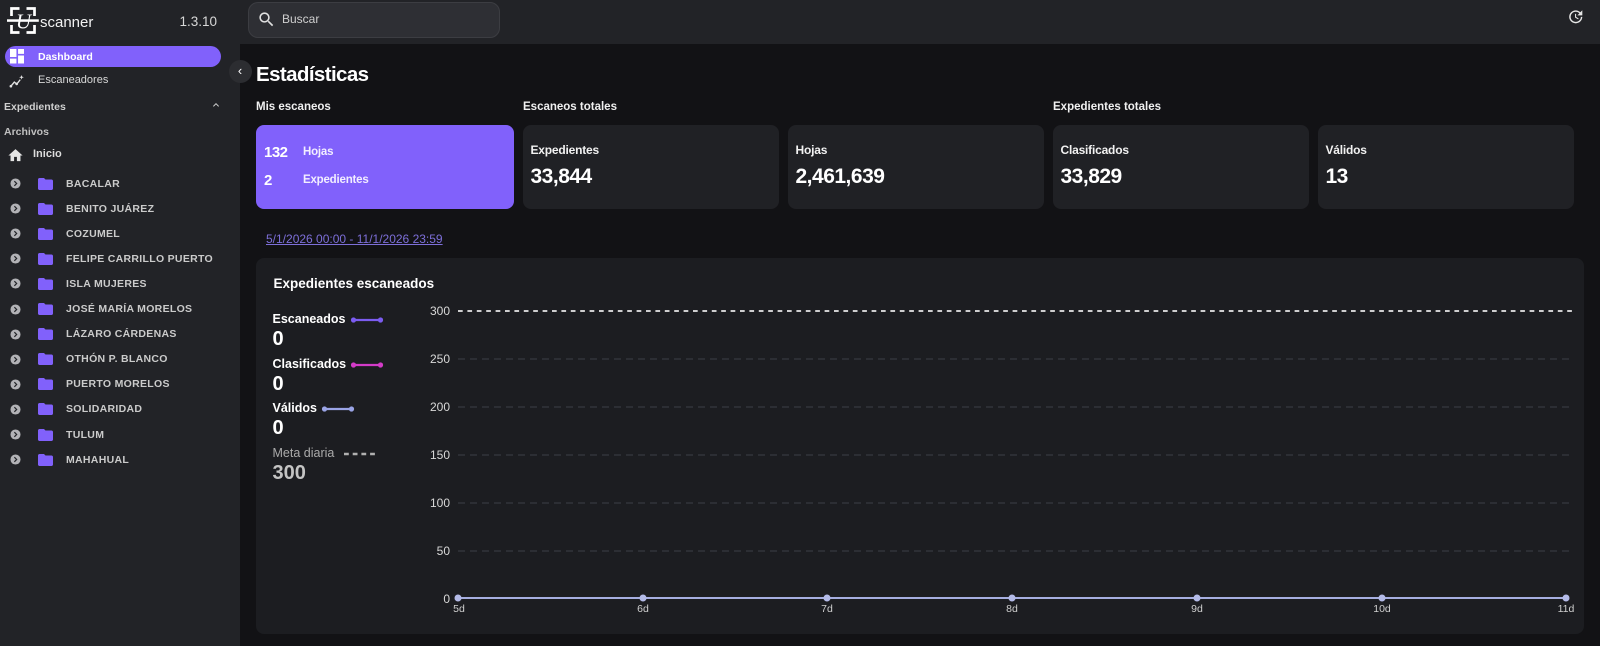  I want to click on svg-text: 7d, so click(827, 609).